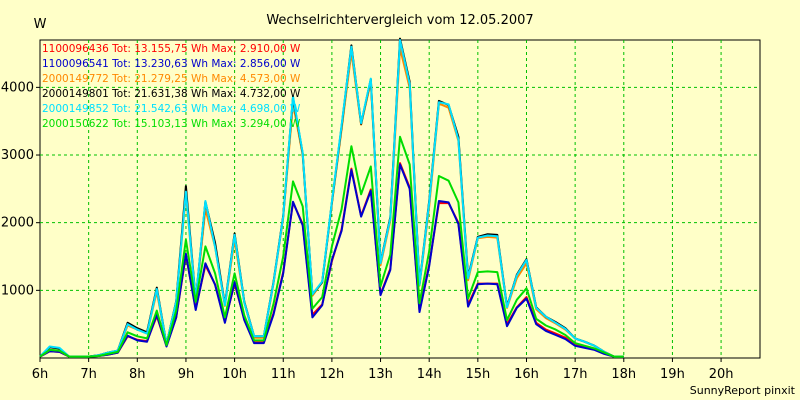 Image resolution: width=800 pixels, height=400 pixels. What do you see at coordinates (40, 374) in the screenshot?
I see `x-tick-label: 6h` at bounding box center [40, 374].